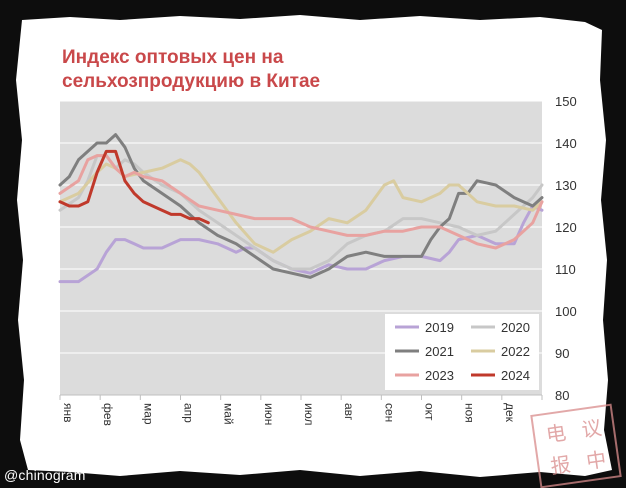 The image size is (626, 488). What do you see at coordinates (515, 375) in the screenshot?
I see `legend-label-2024: 2024` at bounding box center [515, 375].